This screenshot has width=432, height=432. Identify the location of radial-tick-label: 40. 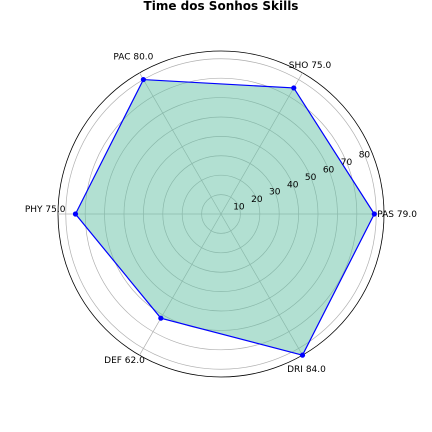
(293, 185).